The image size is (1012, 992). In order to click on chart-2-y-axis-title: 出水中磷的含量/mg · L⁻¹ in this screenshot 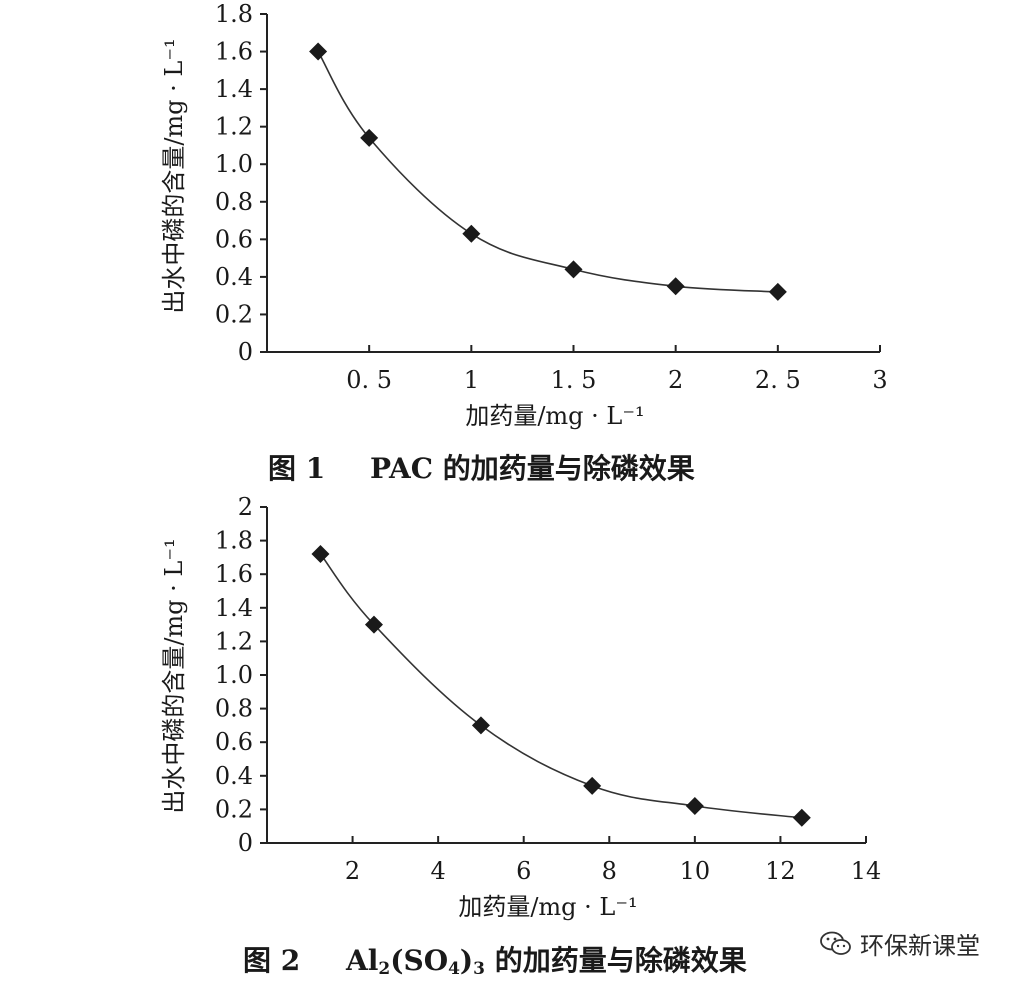, I will do `click(174, 675)`.